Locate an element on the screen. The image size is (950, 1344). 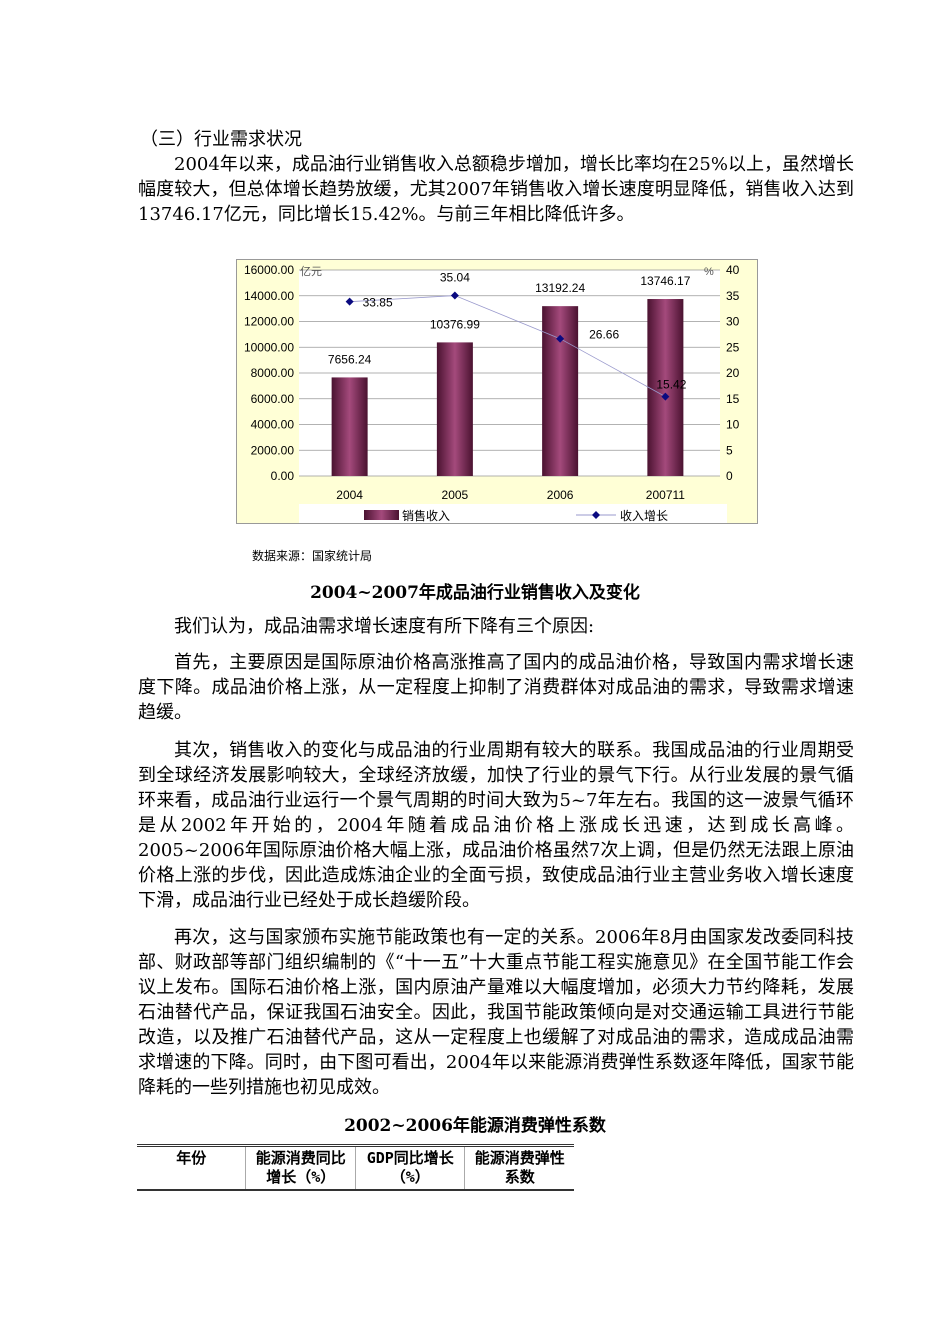
y-right-unit: % is located at coordinates (709, 272).